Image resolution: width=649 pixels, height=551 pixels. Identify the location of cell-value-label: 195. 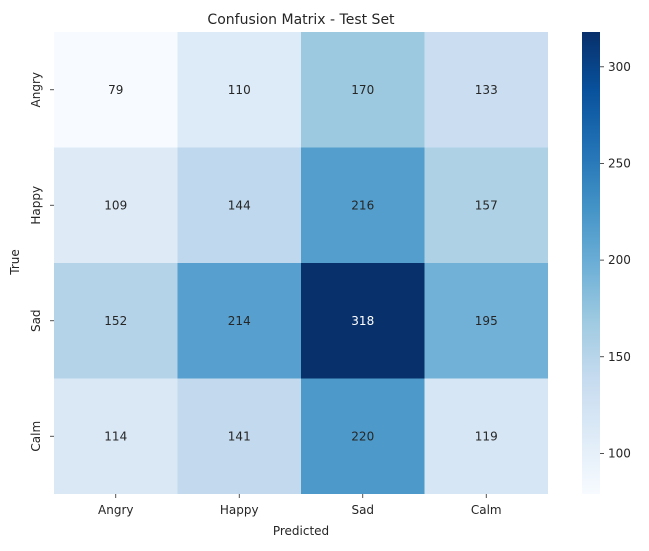
(486, 321).